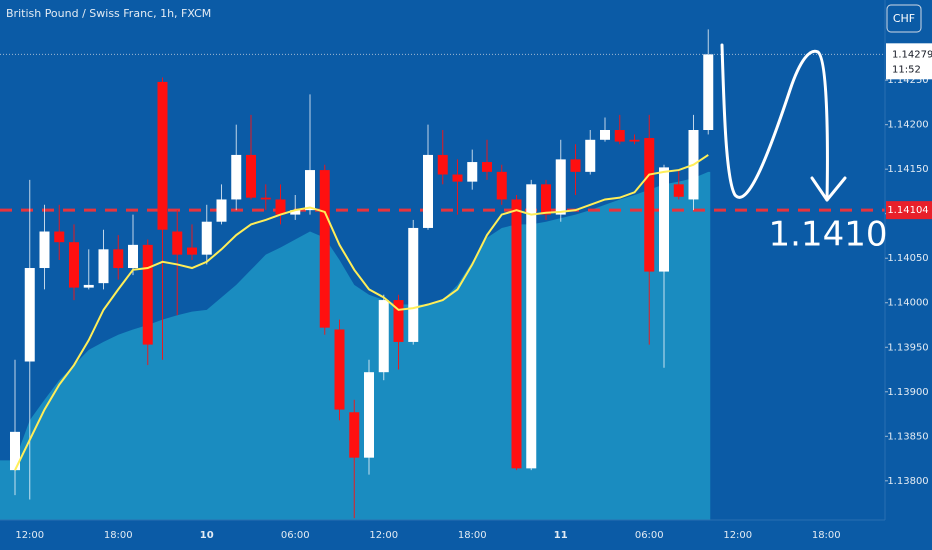  What do you see at coordinates (907, 347) in the screenshot?
I see `y-tick-label: 1.13950` at bounding box center [907, 347].